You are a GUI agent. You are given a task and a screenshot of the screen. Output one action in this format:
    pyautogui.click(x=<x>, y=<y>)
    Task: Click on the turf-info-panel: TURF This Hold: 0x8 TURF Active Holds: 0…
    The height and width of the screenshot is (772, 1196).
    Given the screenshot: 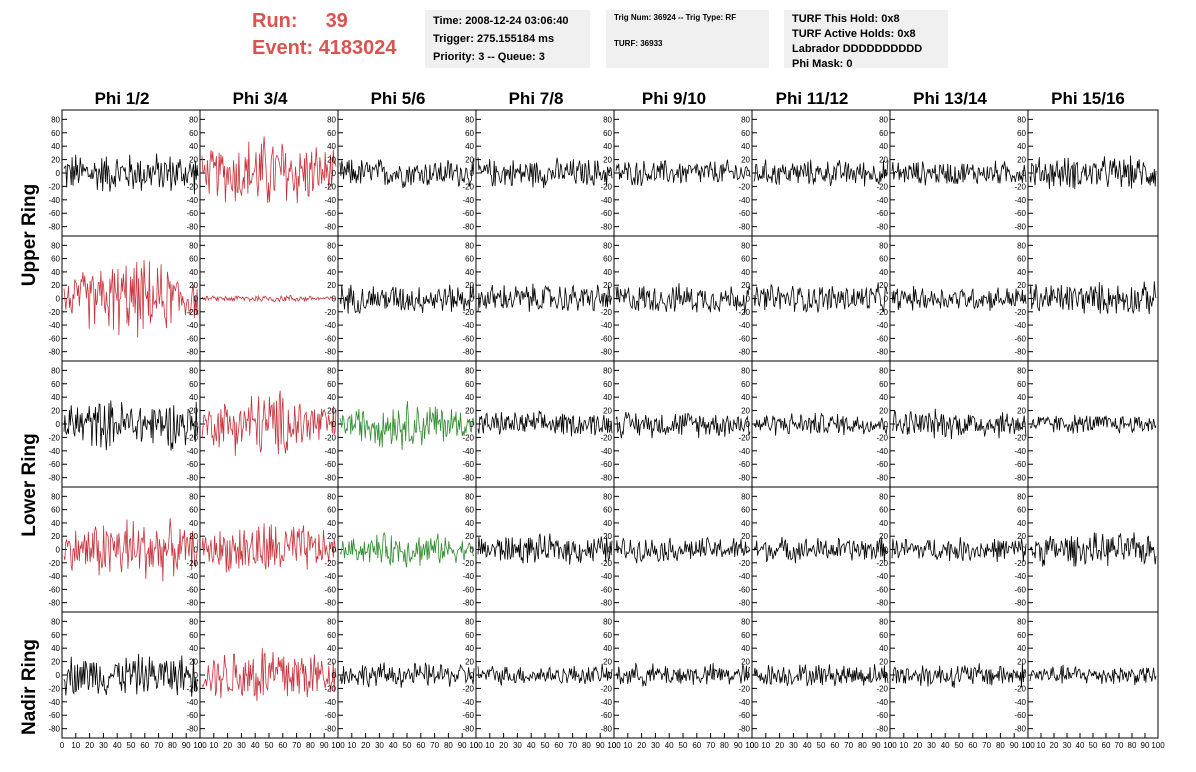 What is the action you would take?
    pyautogui.click(x=866, y=40)
    